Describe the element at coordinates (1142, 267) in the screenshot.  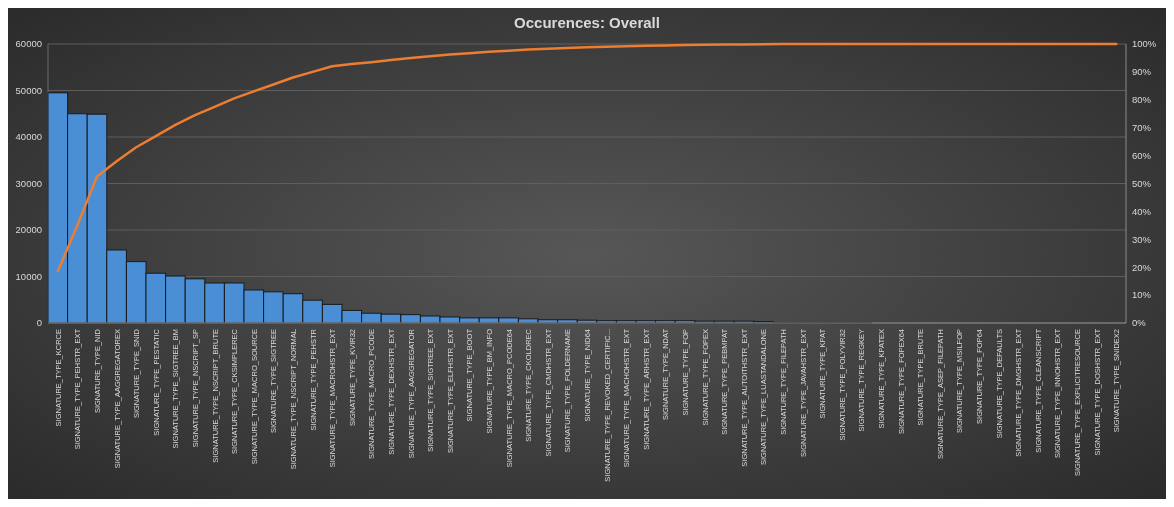
I see `y2-tick-label: 20%` at that location.